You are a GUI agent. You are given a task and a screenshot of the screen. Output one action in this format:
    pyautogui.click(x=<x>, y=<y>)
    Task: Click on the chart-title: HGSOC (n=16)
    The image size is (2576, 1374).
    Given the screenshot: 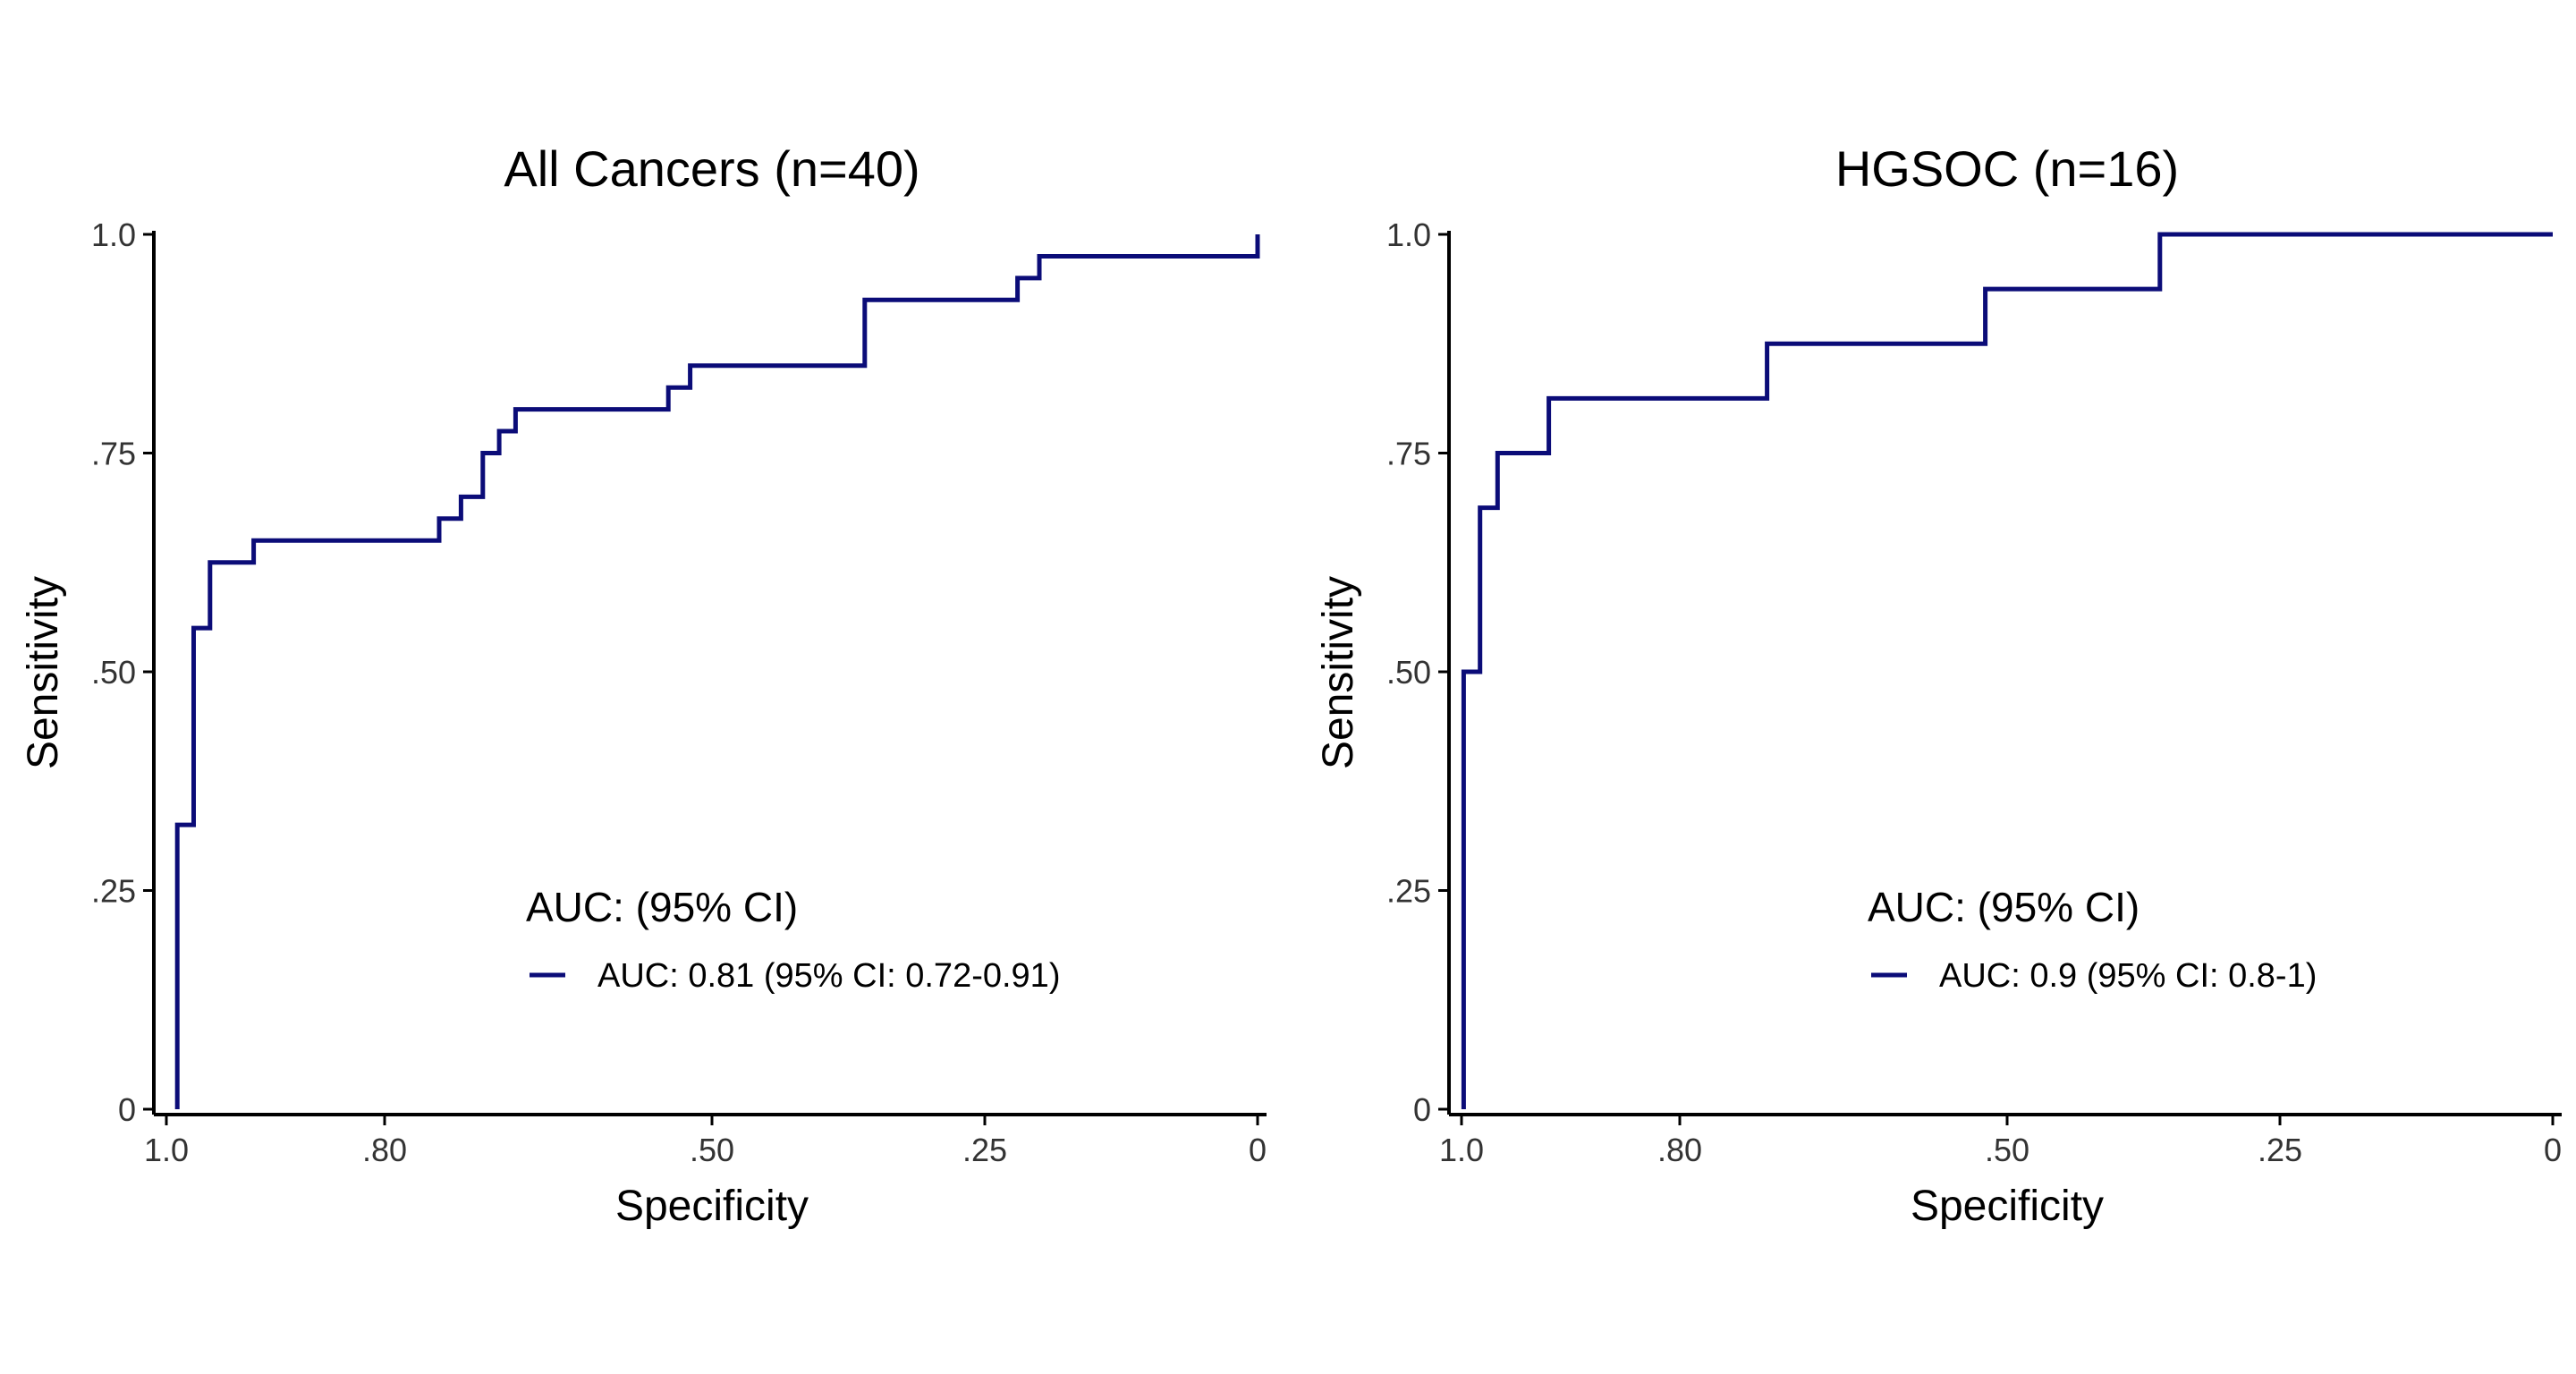 What is the action you would take?
    pyautogui.click(x=2007, y=168)
    